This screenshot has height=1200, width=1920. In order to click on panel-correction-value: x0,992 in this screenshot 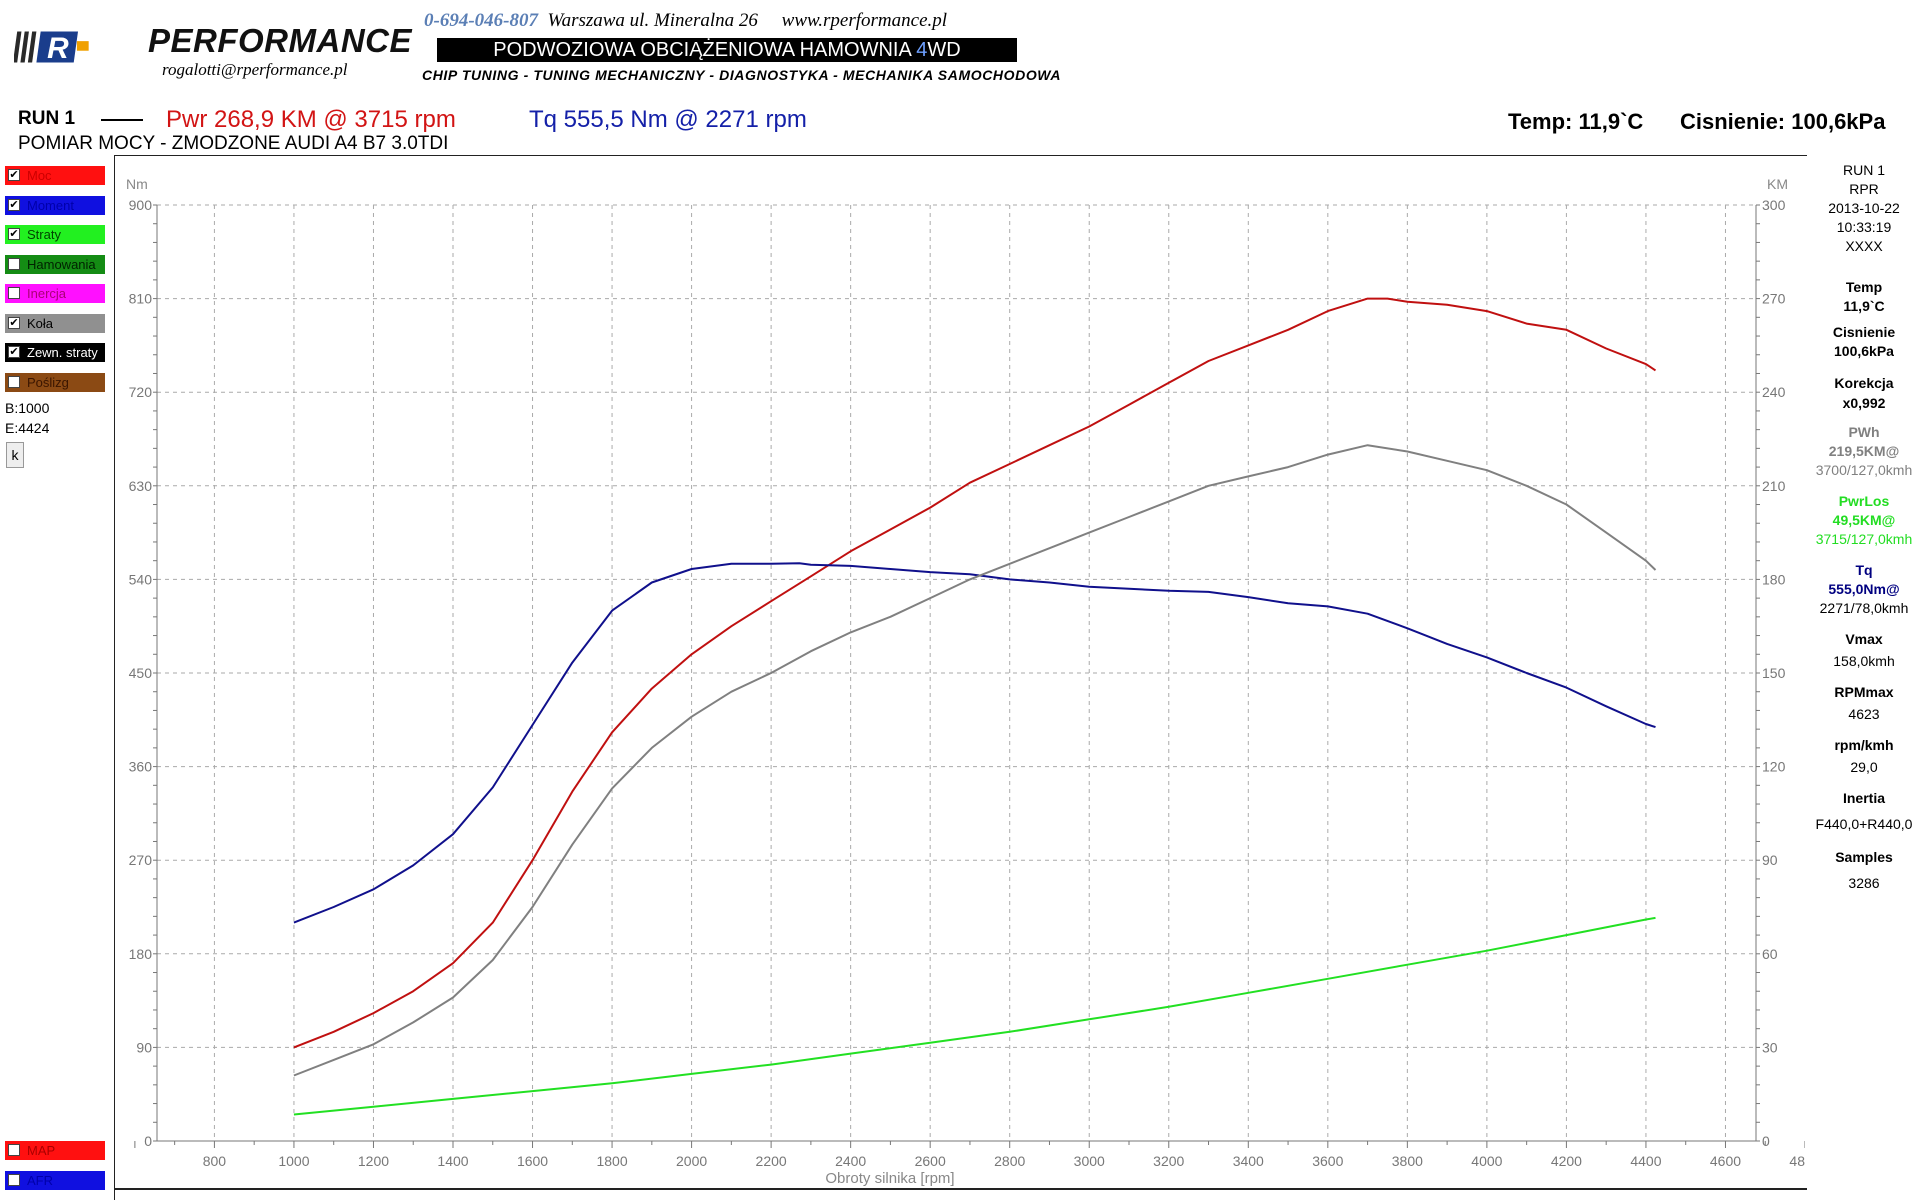, I will do `click(1864, 403)`.